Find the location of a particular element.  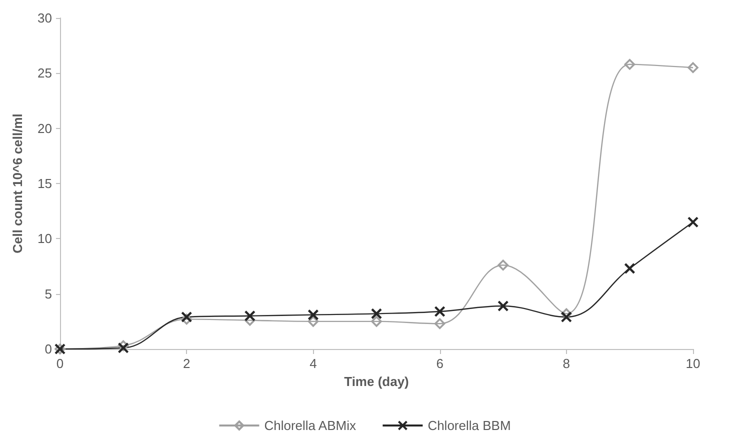

y-axis-title: Cell count 10^6 cell/ml is located at coordinates (17, 184).